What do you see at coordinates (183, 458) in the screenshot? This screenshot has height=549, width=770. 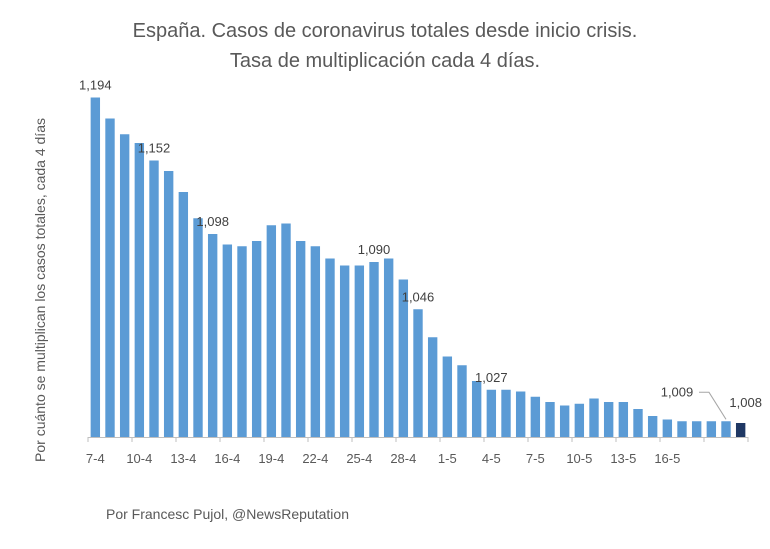 I see `x-tick-label: 13-4` at bounding box center [183, 458].